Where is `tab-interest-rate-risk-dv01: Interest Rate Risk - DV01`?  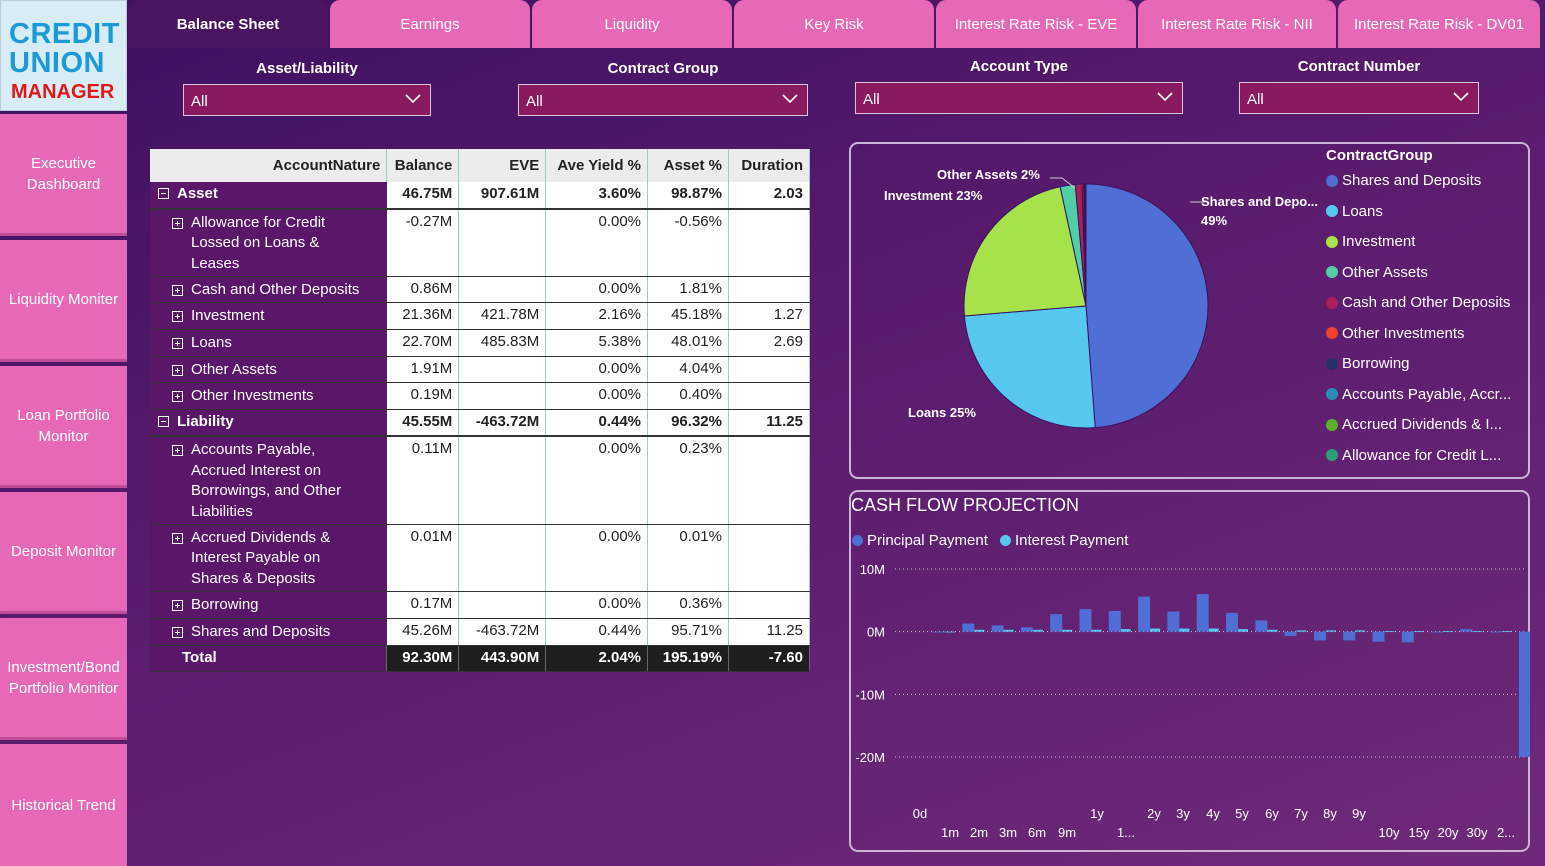
tab-interest-rate-risk-dv01: Interest Rate Risk - DV01 is located at coordinates (1439, 24).